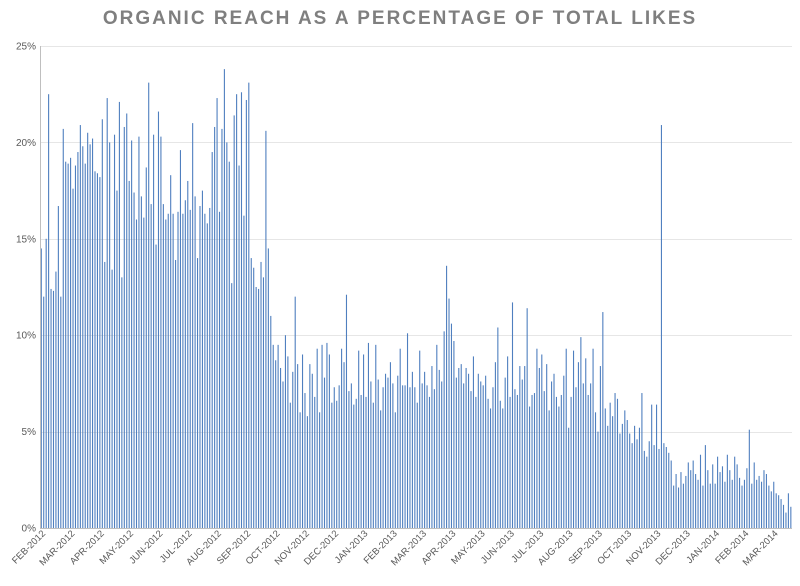 Image resolution: width=800 pixels, height=586 pixels. What do you see at coordinates (29, 432) in the screenshot?
I see `y-tick-label: 5%` at bounding box center [29, 432].